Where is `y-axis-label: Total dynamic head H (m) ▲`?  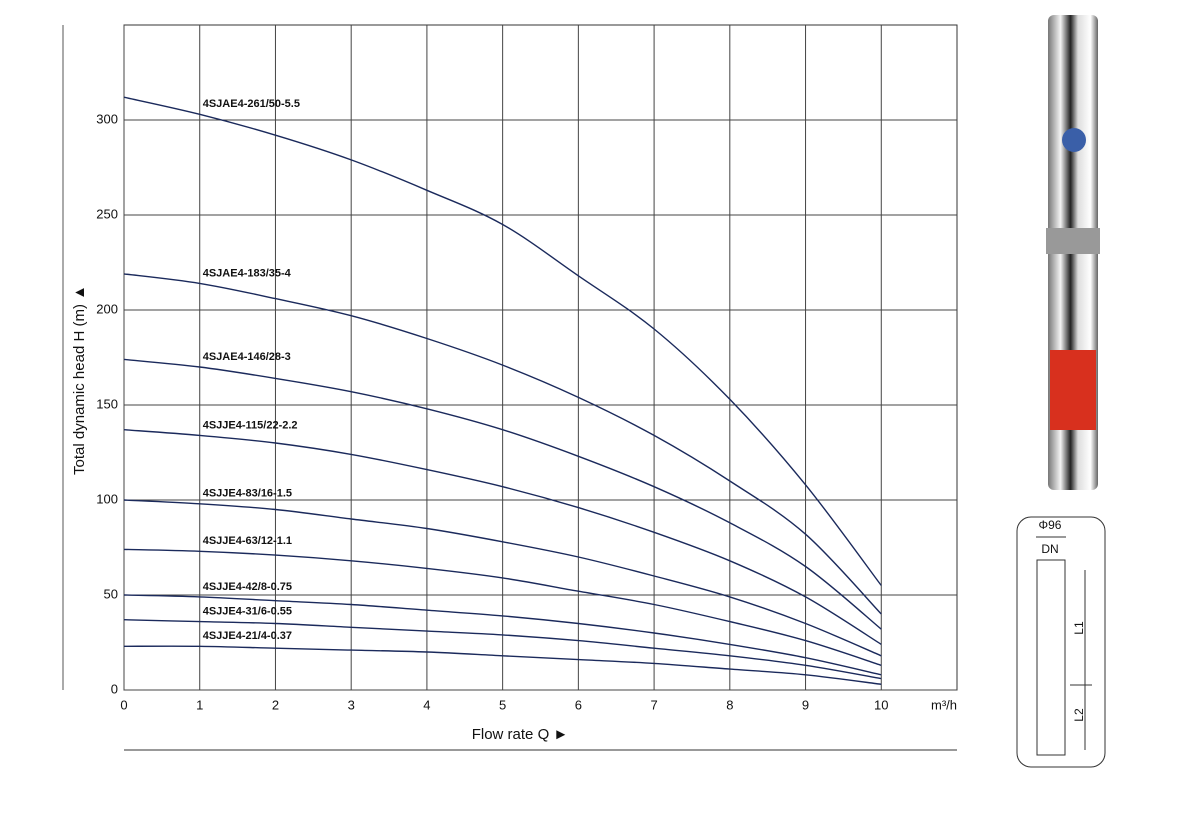 y-axis-label: Total dynamic head H (m) ▲ is located at coordinates (79, 380).